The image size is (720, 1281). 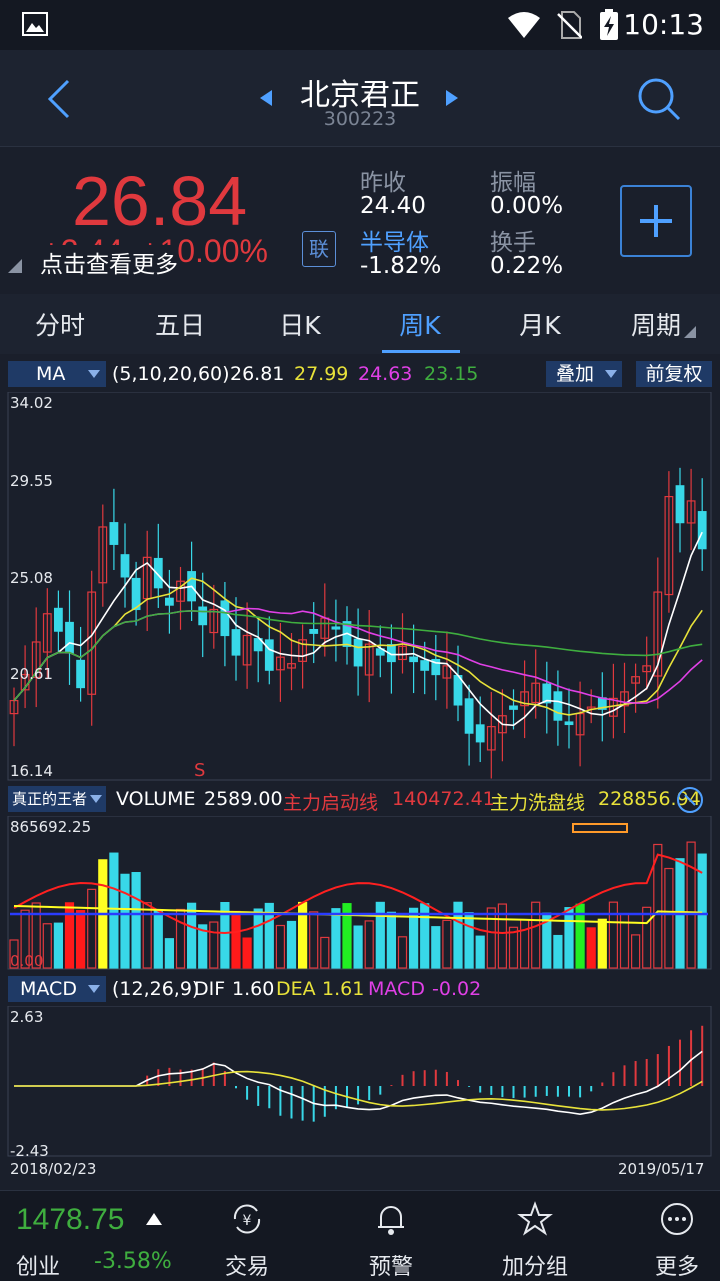 I want to click on tab-five-day: 五日, so click(x=179, y=325).